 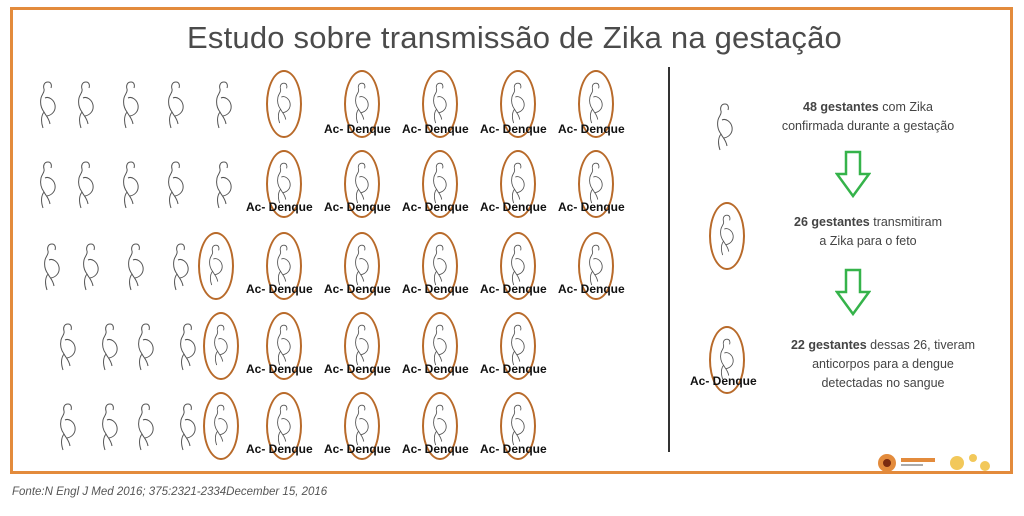 What do you see at coordinates (868, 126) in the screenshot?
I see `legend-item-1-line2: confirmada durante a gestação` at bounding box center [868, 126].